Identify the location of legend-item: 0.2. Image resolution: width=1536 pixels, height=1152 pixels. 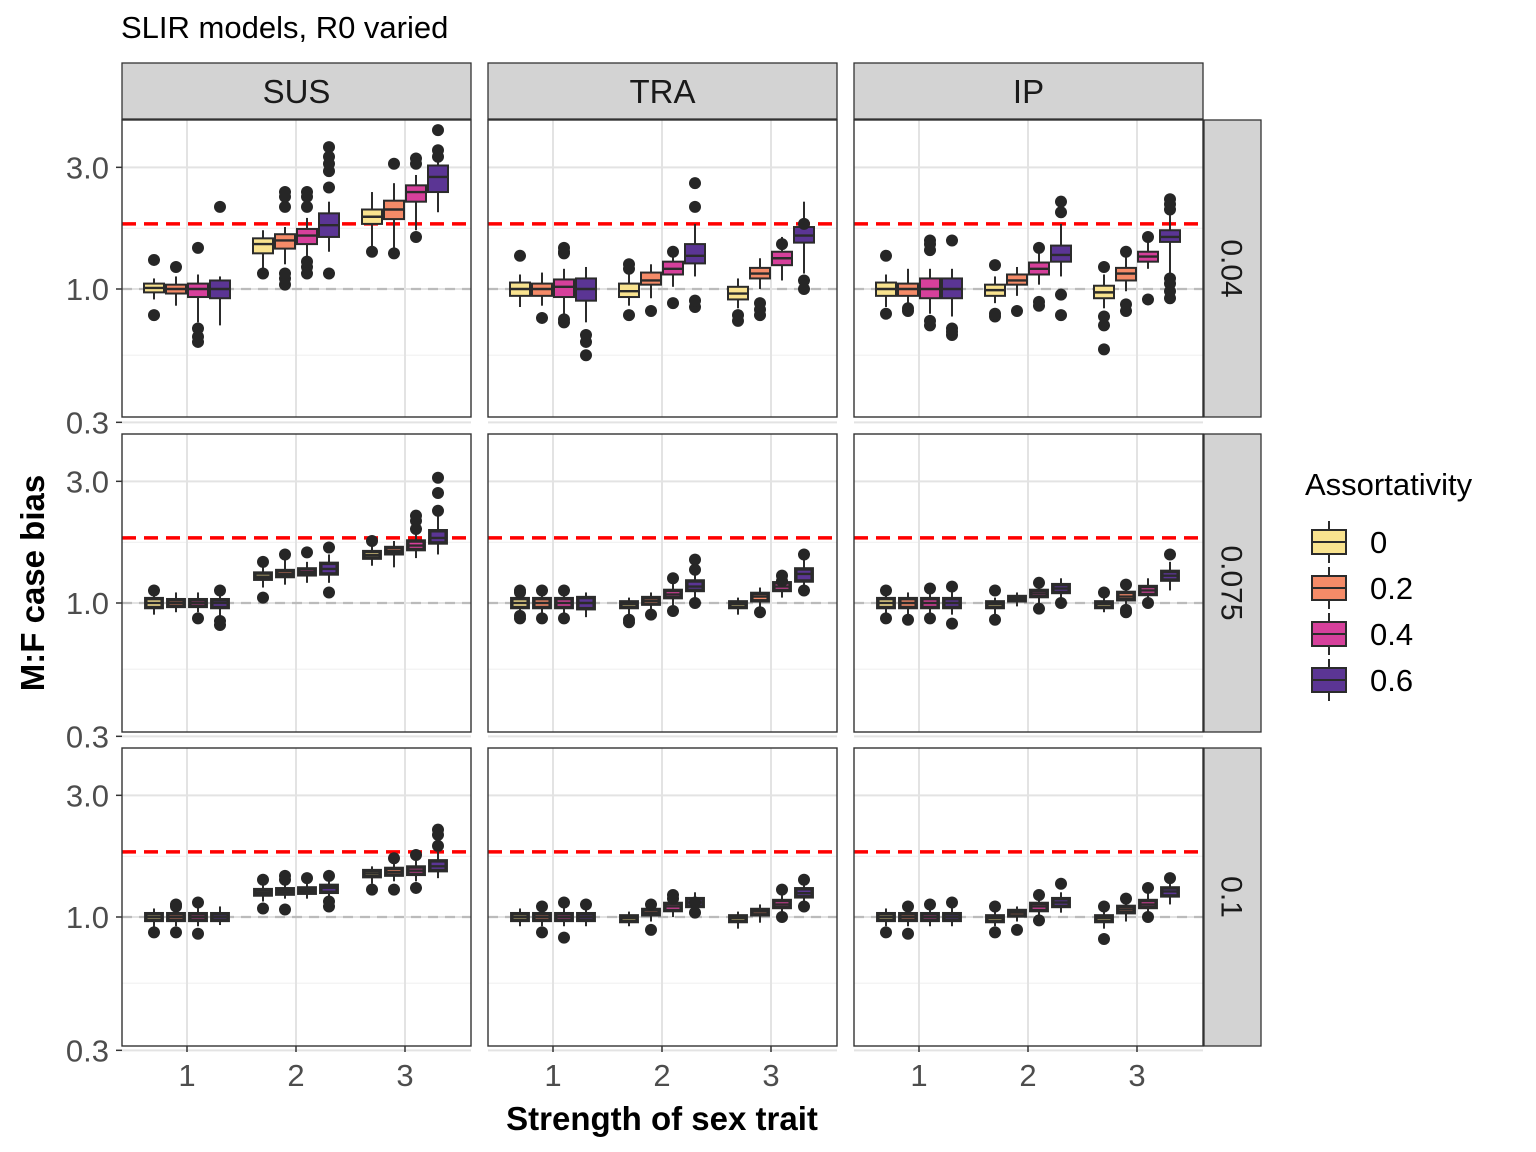
(1362, 588).